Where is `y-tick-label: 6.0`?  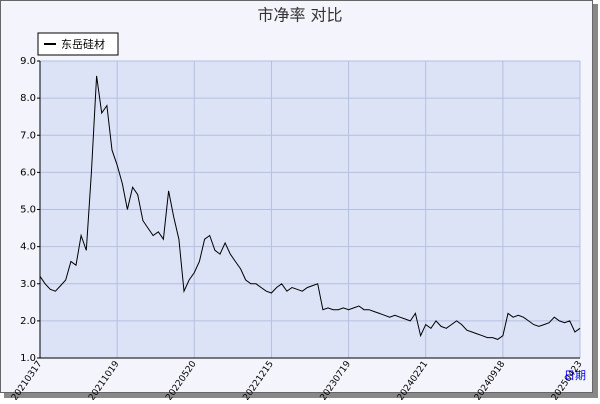 y-tick-label: 6.0 is located at coordinates (28, 172).